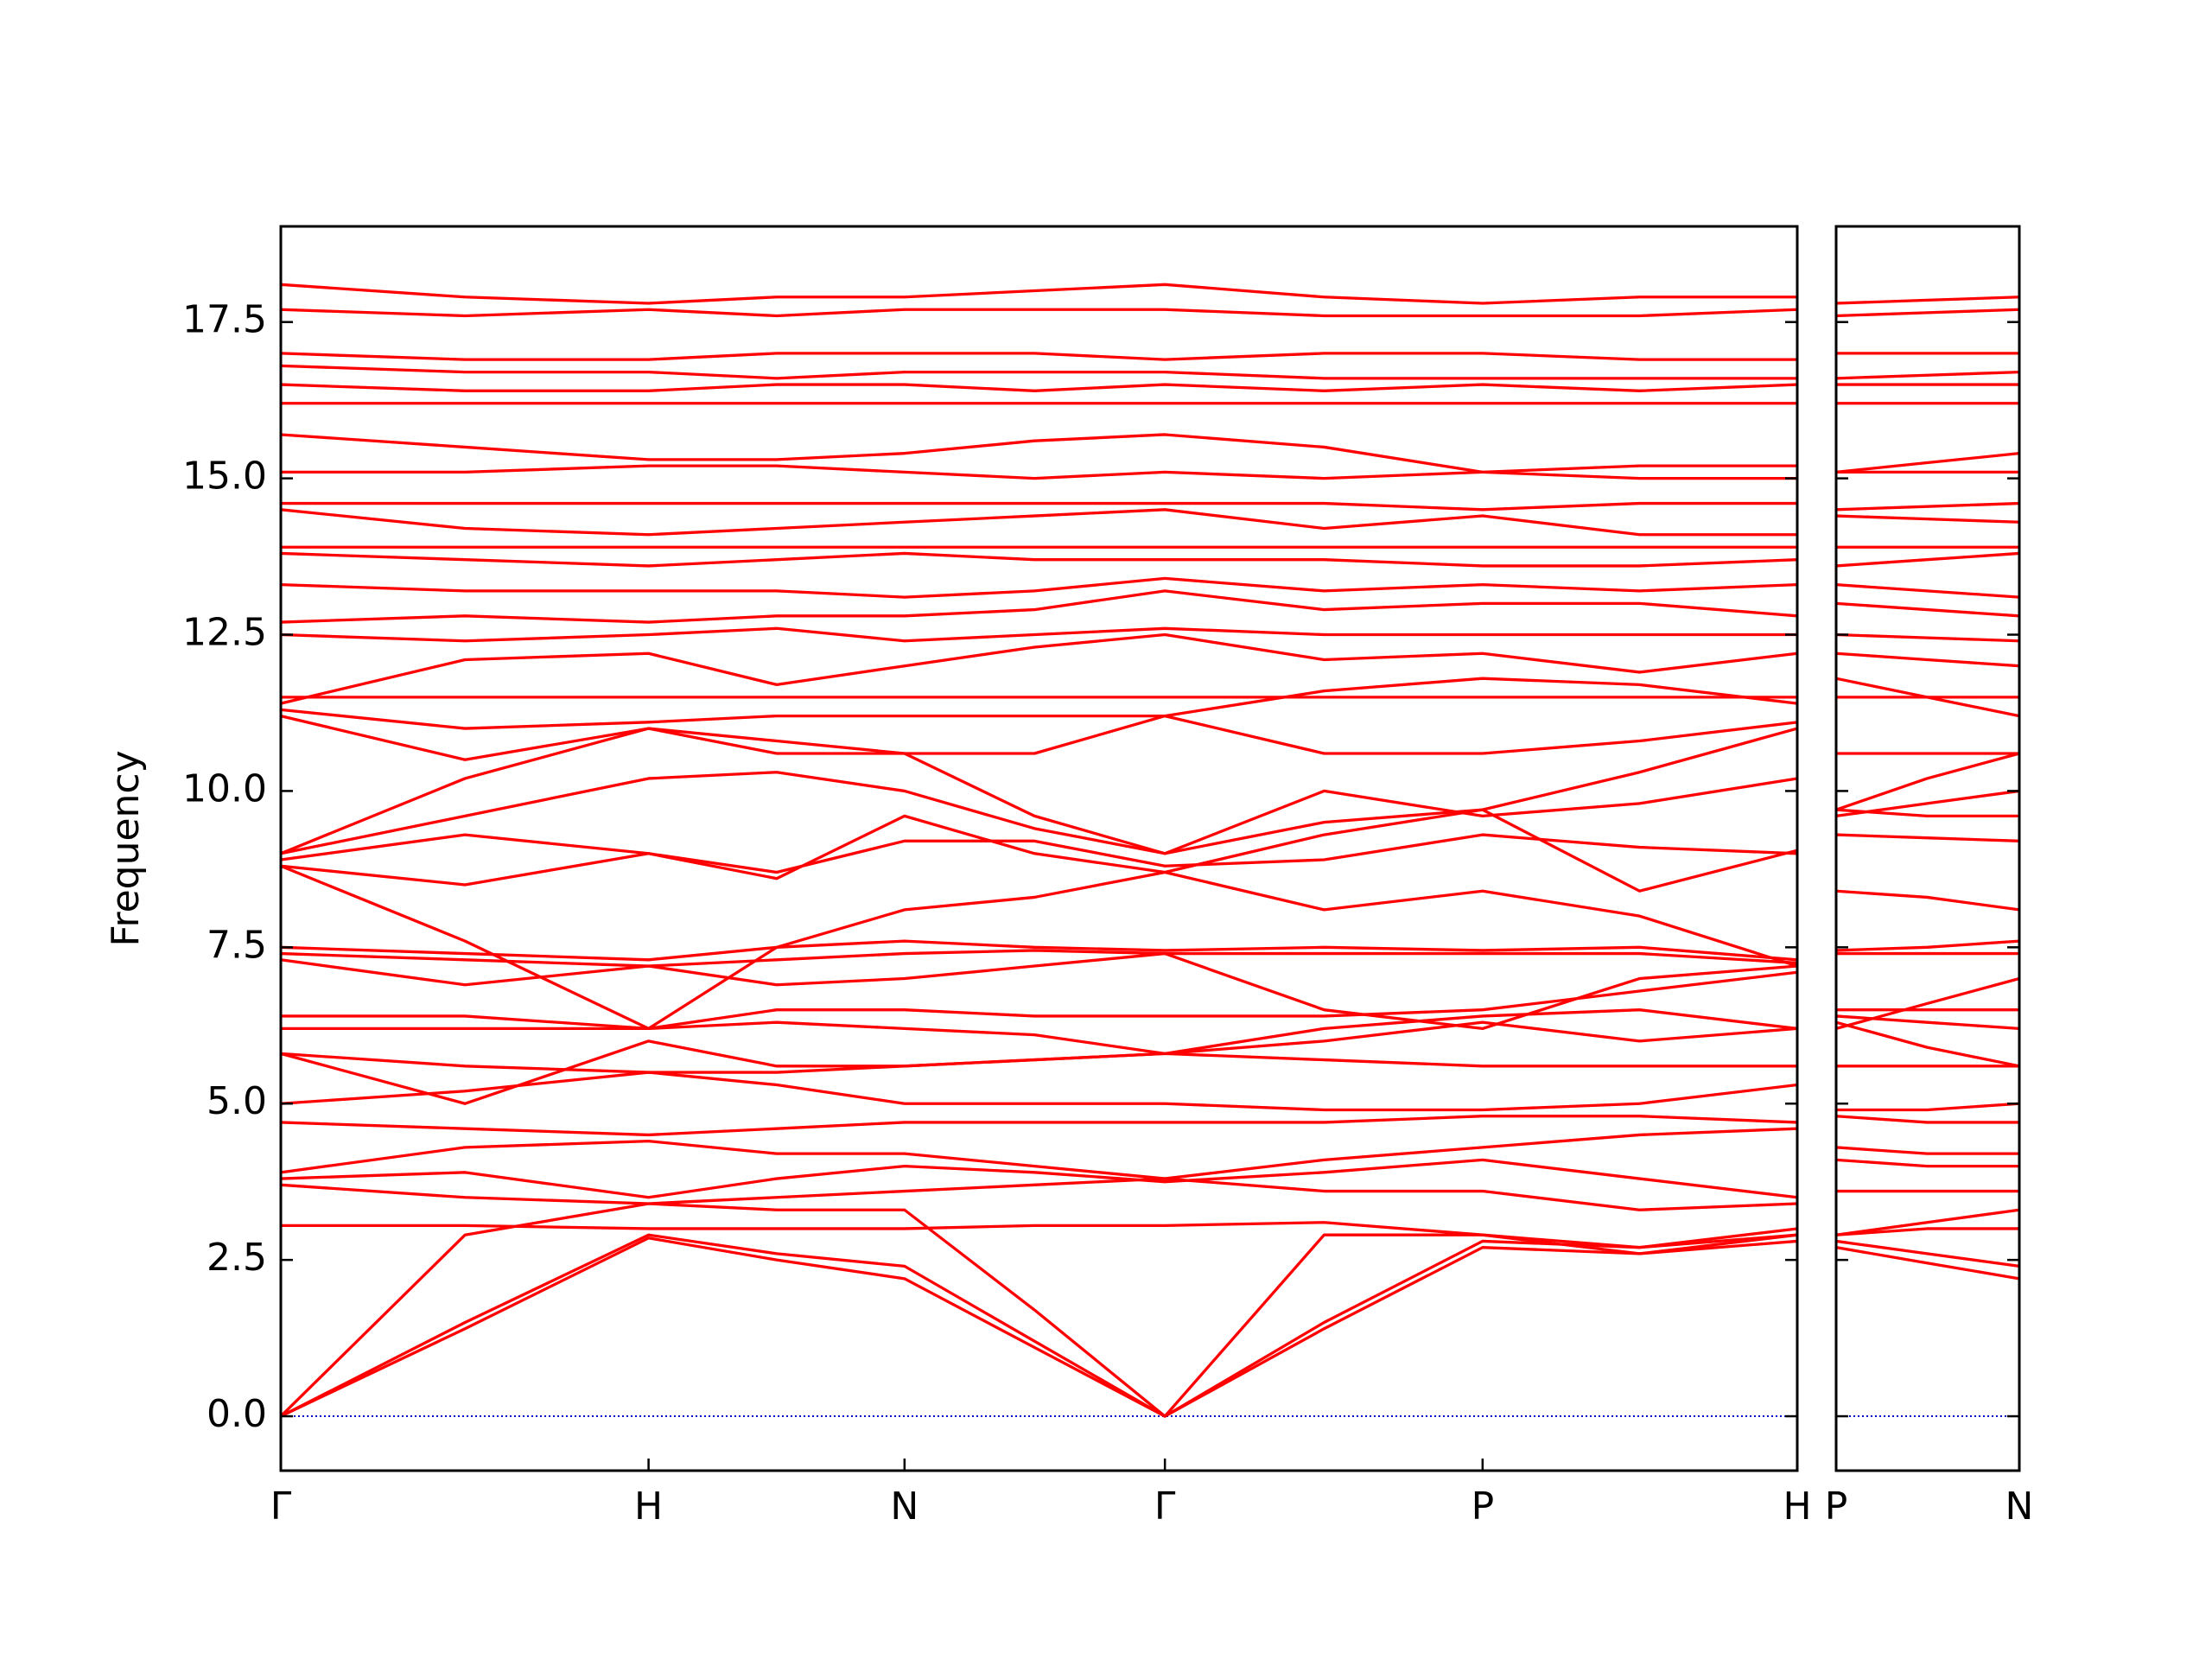 This screenshot has height=1659, width=2212. What do you see at coordinates (224, 788) in the screenshot?
I see `y-tick-label: 10.0` at bounding box center [224, 788].